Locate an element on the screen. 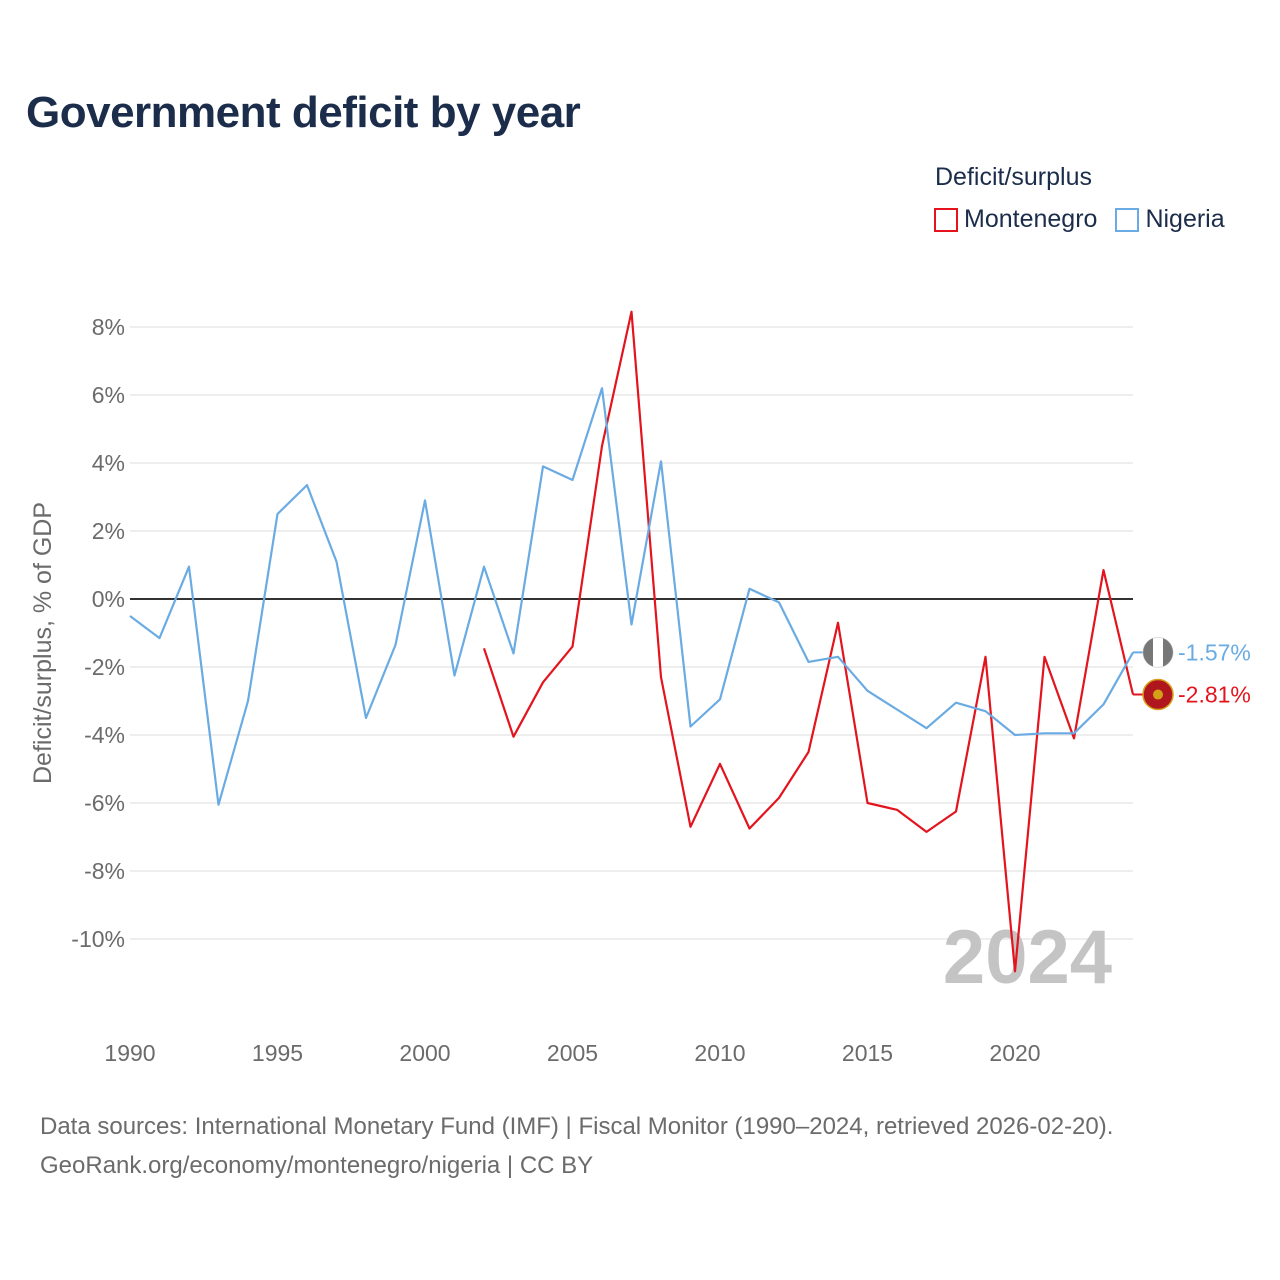 This screenshot has width=1280, height=1280. y-tick-label: -4% is located at coordinates (104, 735).